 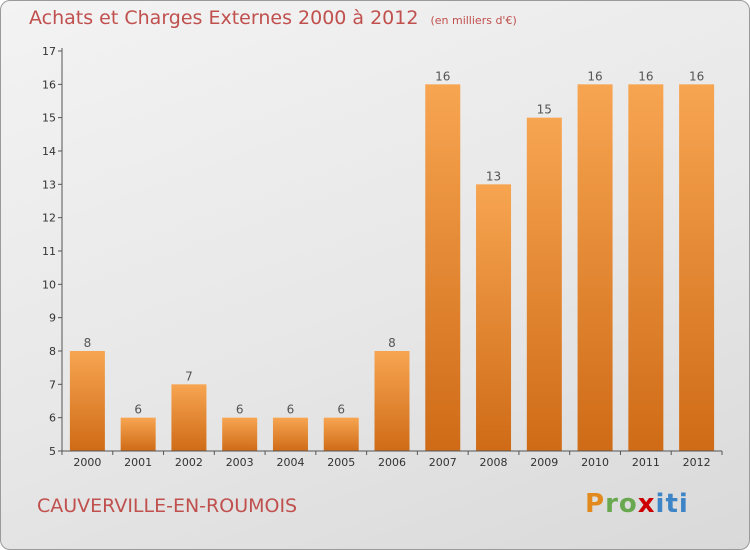 What do you see at coordinates (341, 462) in the screenshot?
I see `x-tick-label: 2005` at bounding box center [341, 462].